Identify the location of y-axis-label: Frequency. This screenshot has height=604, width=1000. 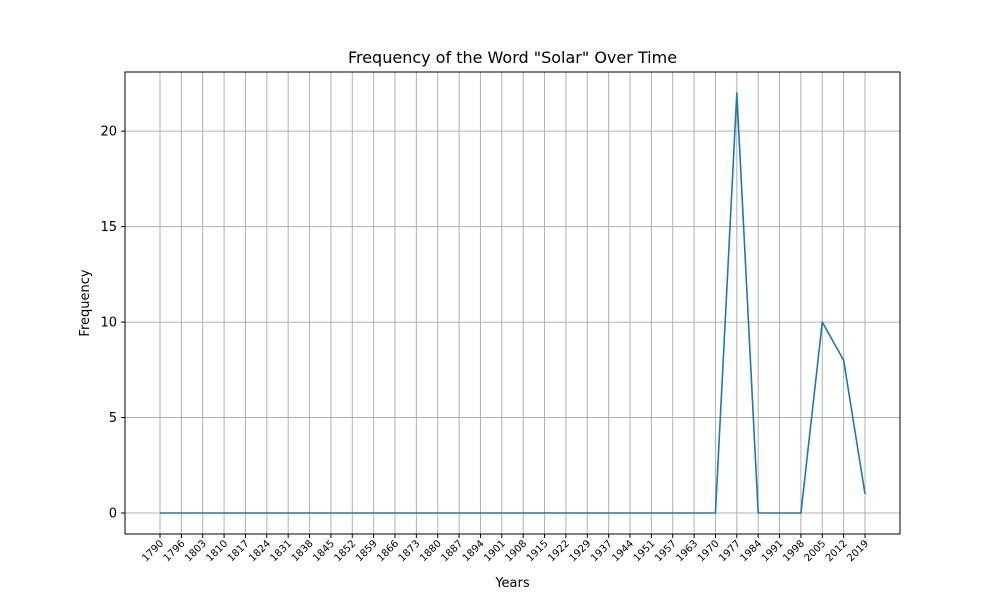
(85, 302).